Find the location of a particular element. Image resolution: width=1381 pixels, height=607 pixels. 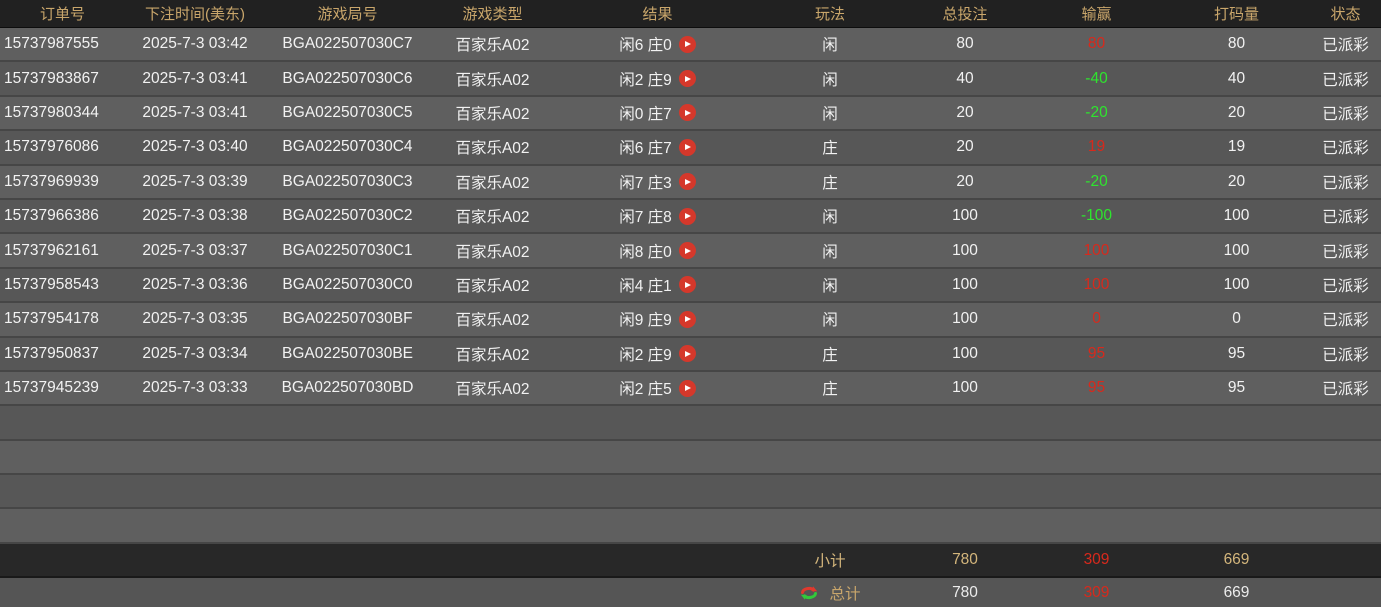

win-loss-cell wl-value: 19 is located at coordinates (1096, 147).